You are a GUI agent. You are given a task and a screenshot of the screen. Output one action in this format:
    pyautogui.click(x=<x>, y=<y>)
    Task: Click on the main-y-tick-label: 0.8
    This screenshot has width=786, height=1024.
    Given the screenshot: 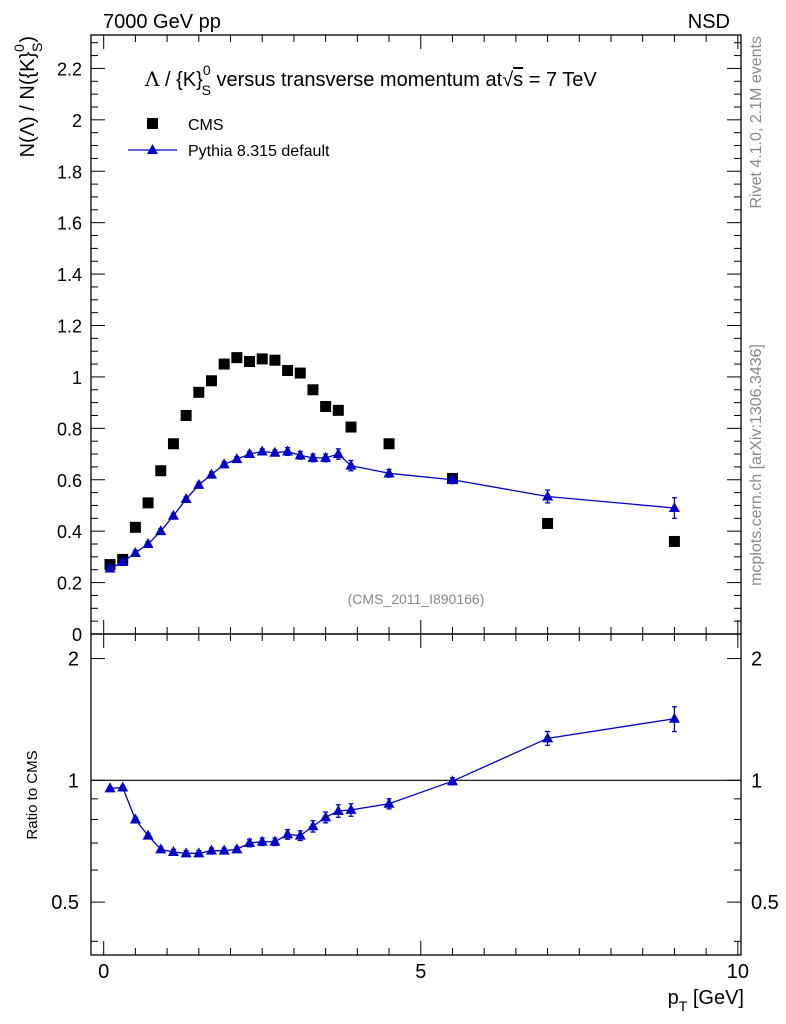 What is the action you would take?
    pyautogui.click(x=69, y=429)
    